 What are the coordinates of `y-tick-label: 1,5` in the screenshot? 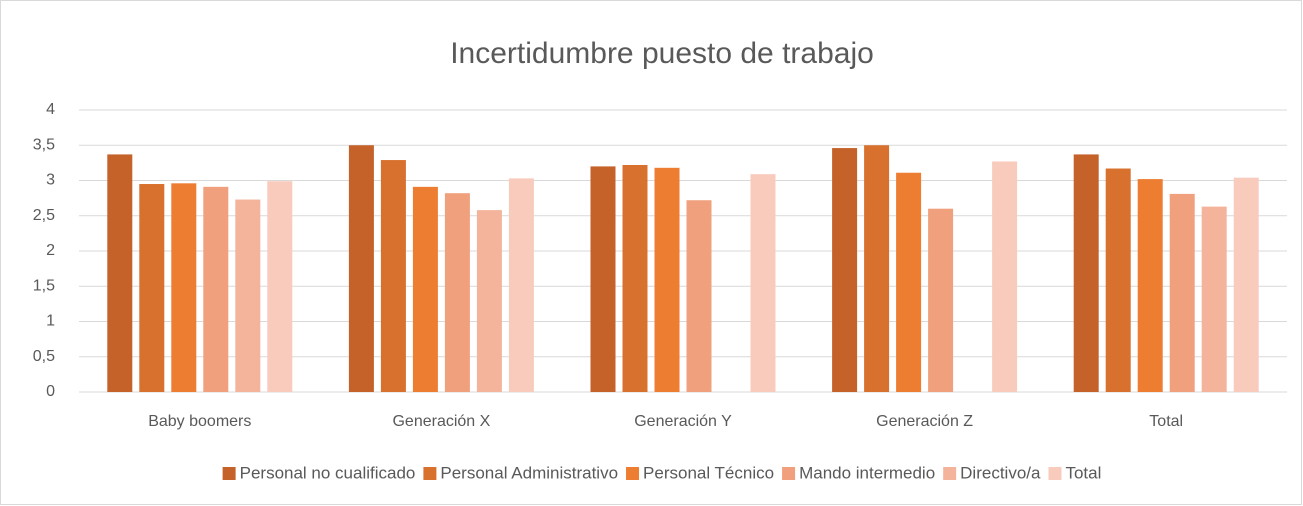 It's located at (44, 285).